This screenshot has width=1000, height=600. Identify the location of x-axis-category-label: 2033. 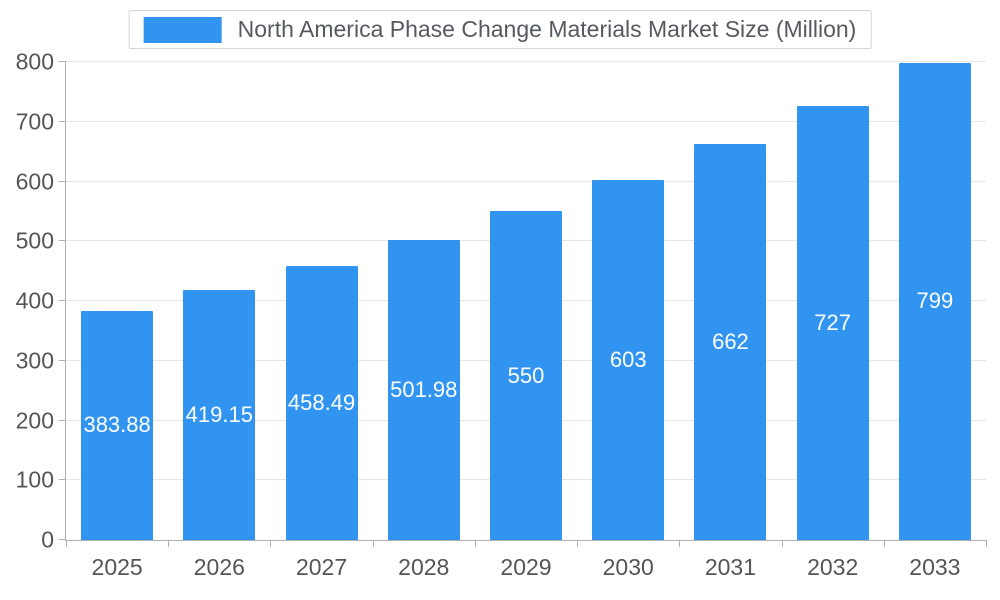
(935, 567).